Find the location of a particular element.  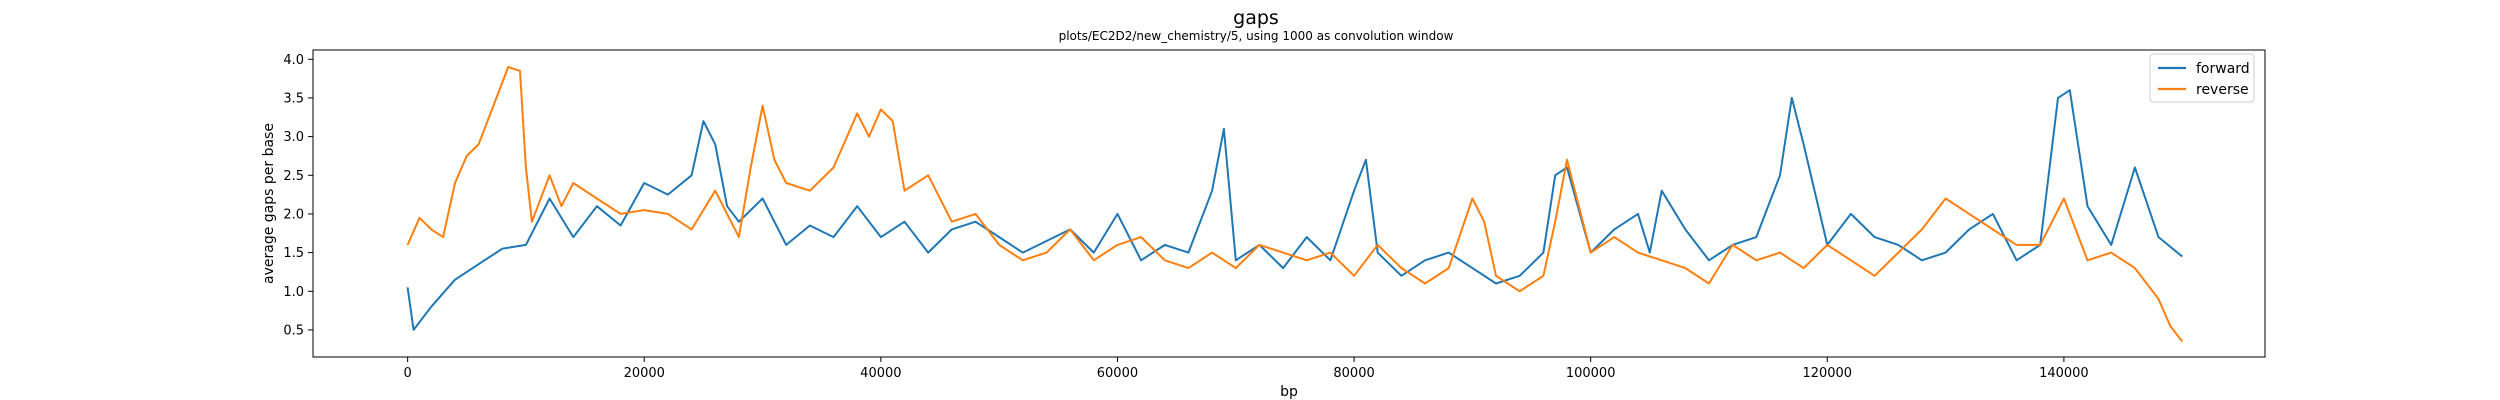

x-axis-ticks: 0 20000 40000 60000 80000 100000 120000 140000 is located at coordinates (1246, 369).